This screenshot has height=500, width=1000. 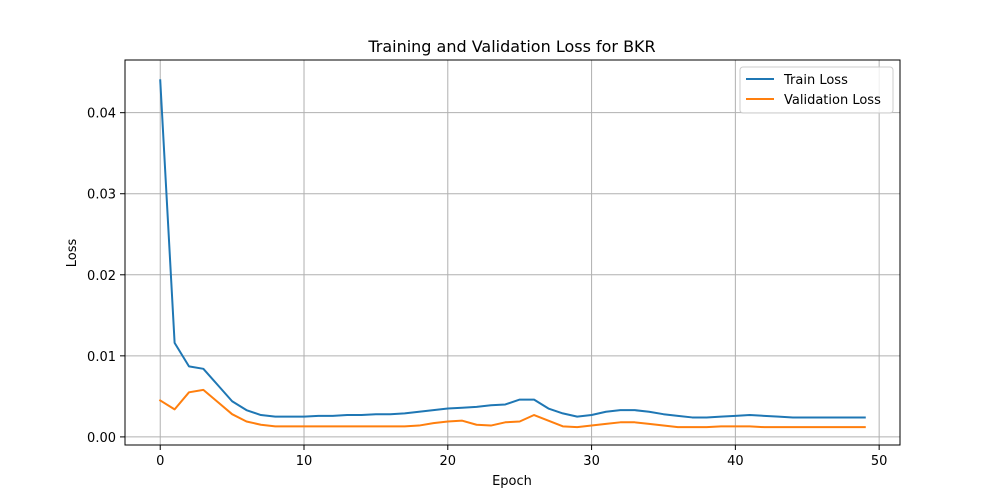 What do you see at coordinates (879, 461) in the screenshot?
I see `x-tick-label: 50` at bounding box center [879, 461].